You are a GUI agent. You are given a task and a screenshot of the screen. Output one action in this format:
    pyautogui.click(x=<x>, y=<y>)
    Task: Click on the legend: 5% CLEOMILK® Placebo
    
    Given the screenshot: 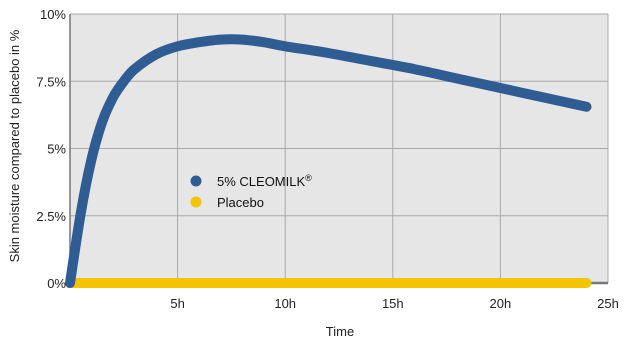 What is the action you would take?
    pyautogui.click(x=251, y=191)
    